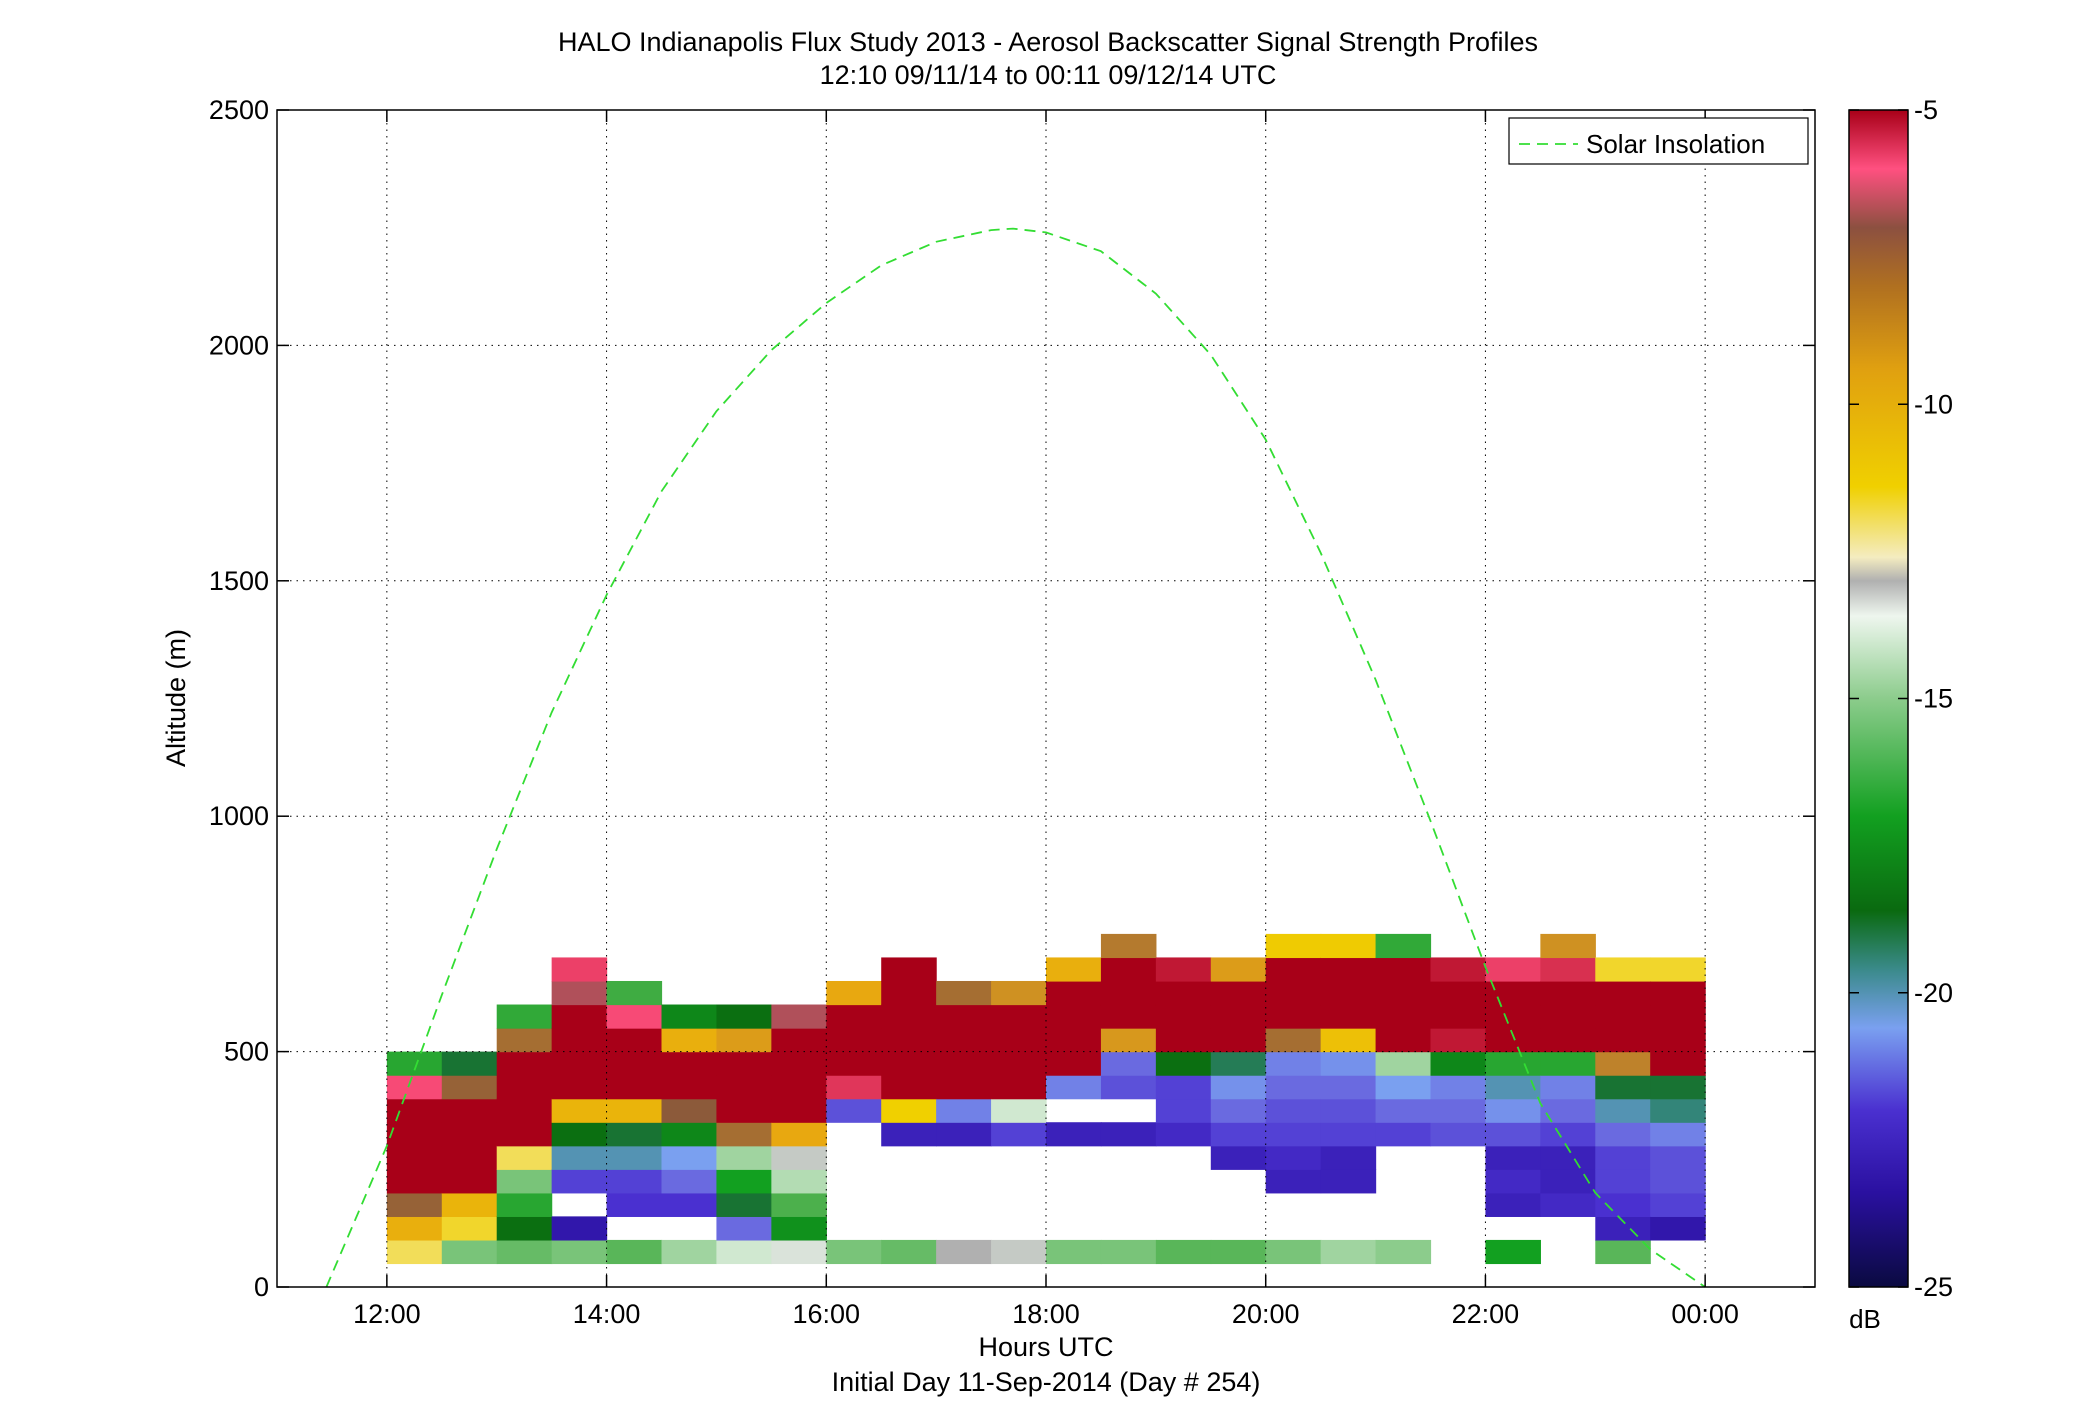  I want to click on x-tick-label: 18:00, so click(1046, 1314).